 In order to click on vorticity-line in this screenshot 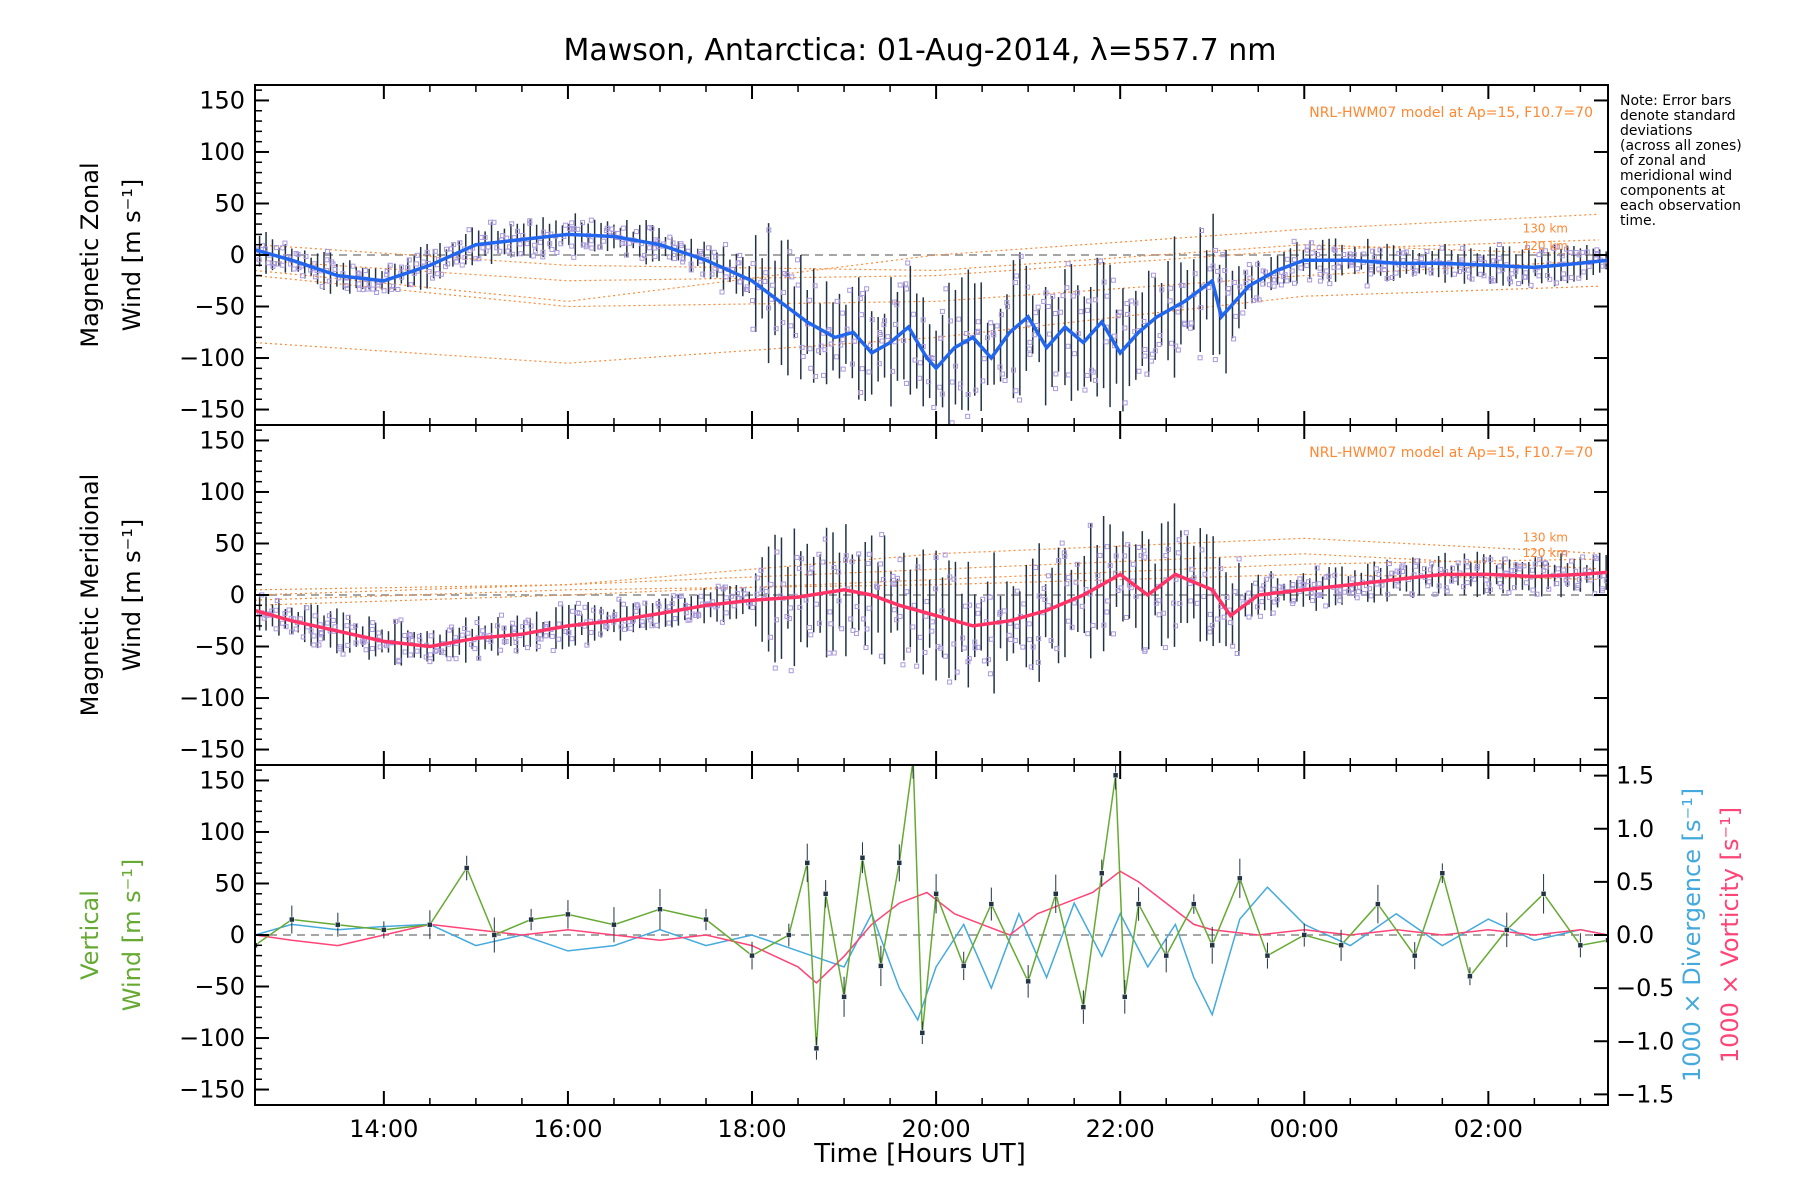, I will do `click(931, 927)`.